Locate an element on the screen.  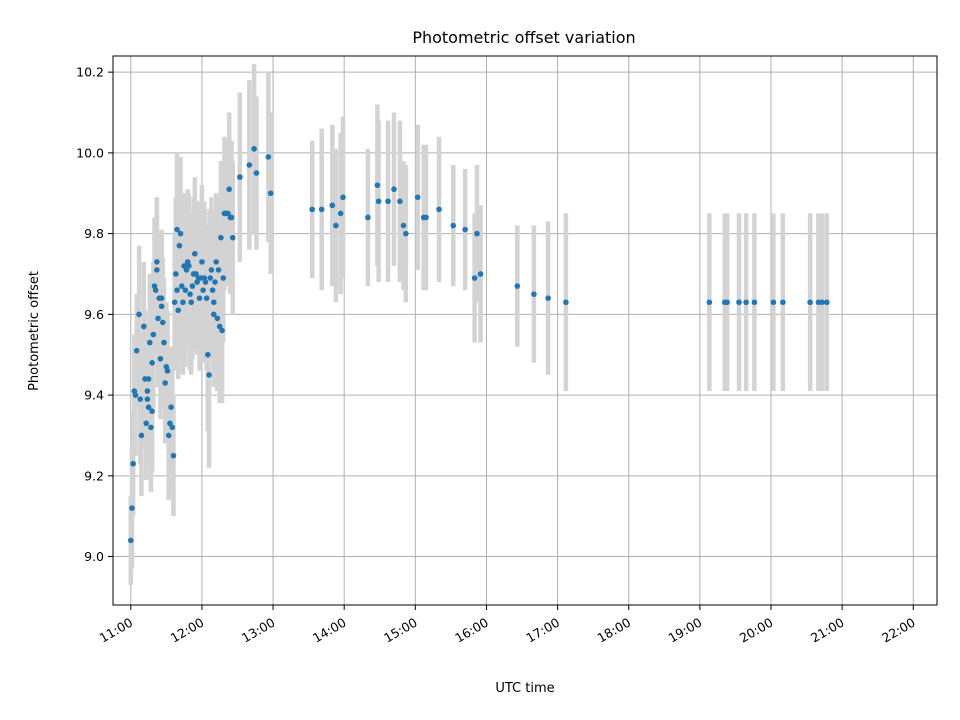
x-tick-label: 16:00 is located at coordinates (471, 630).